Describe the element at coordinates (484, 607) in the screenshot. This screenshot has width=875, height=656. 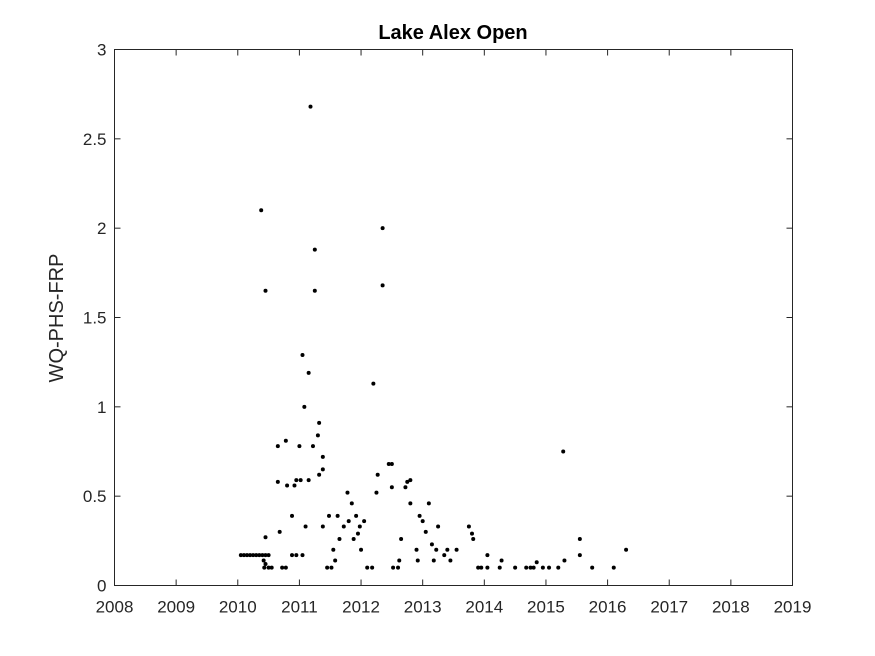
I see `x-tick-label: 2014` at that location.